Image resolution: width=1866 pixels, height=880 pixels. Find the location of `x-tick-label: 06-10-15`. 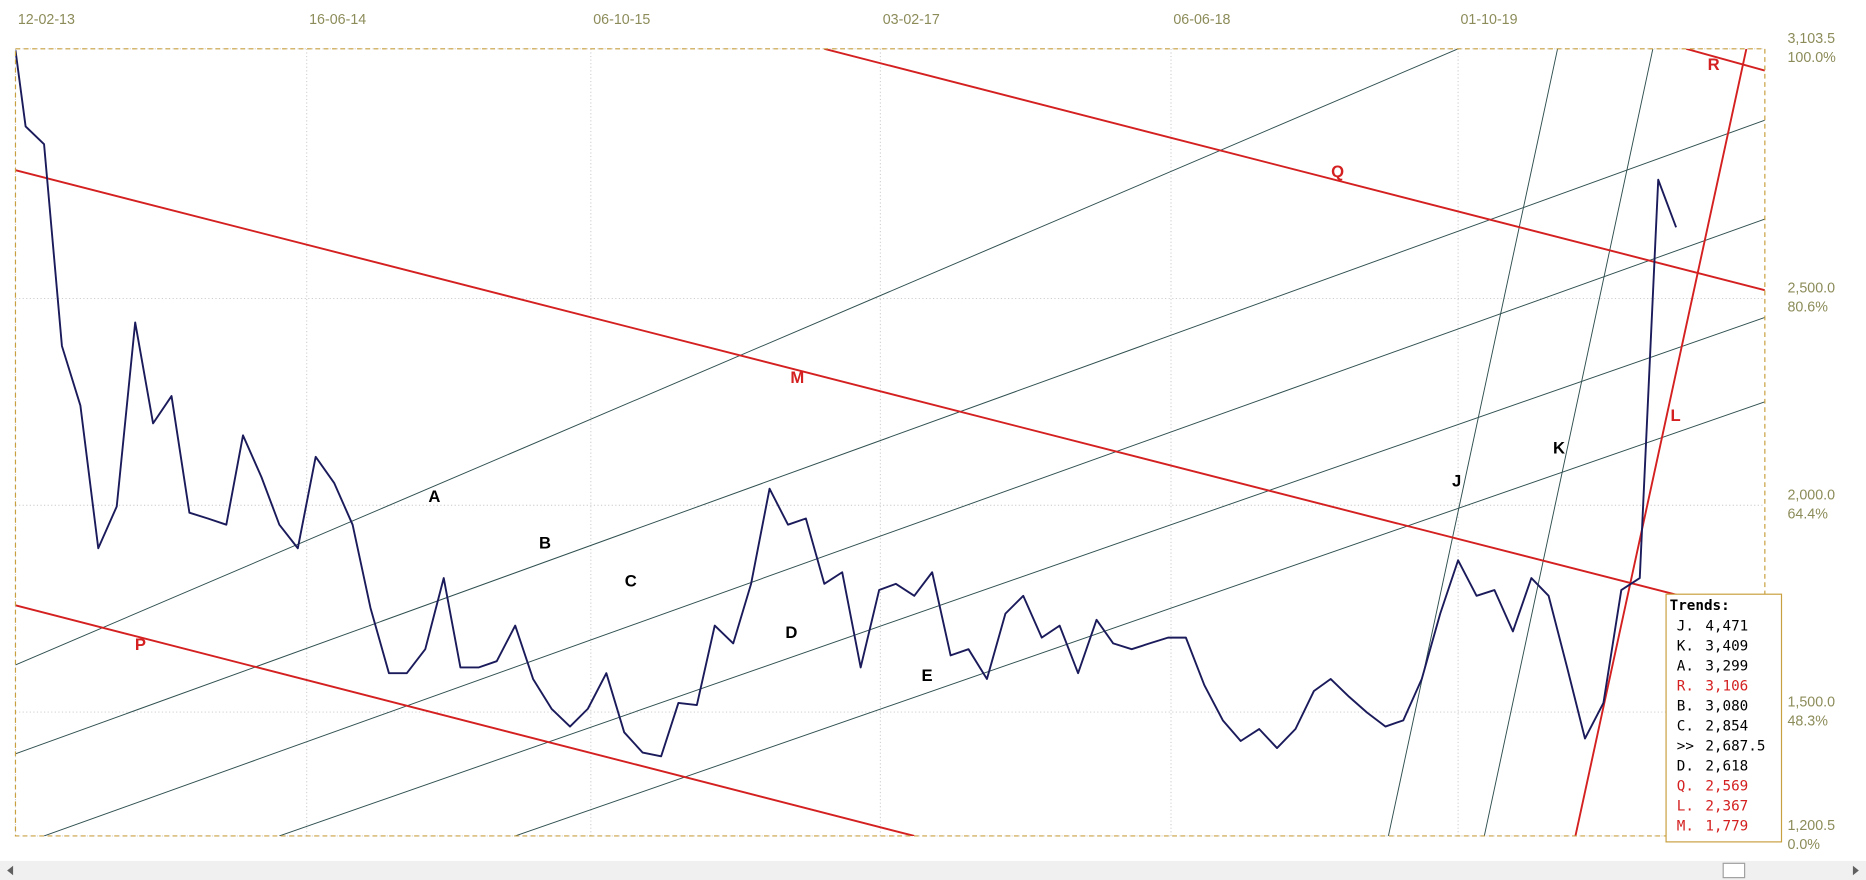

x-tick-label: 06-10-15 is located at coordinates (621, 20).